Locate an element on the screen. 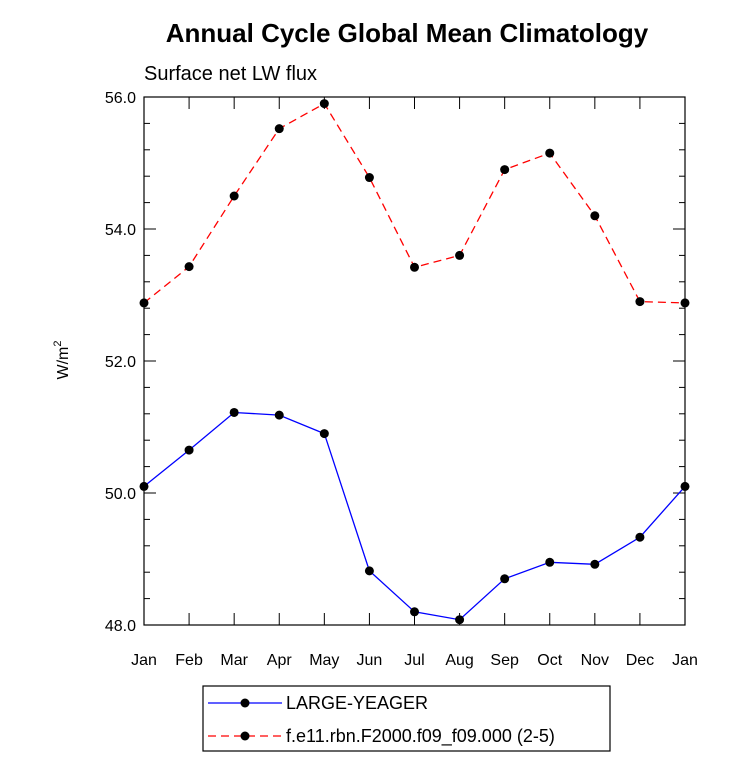  y-axis-label: W/m2 is located at coordinates (62, 360).